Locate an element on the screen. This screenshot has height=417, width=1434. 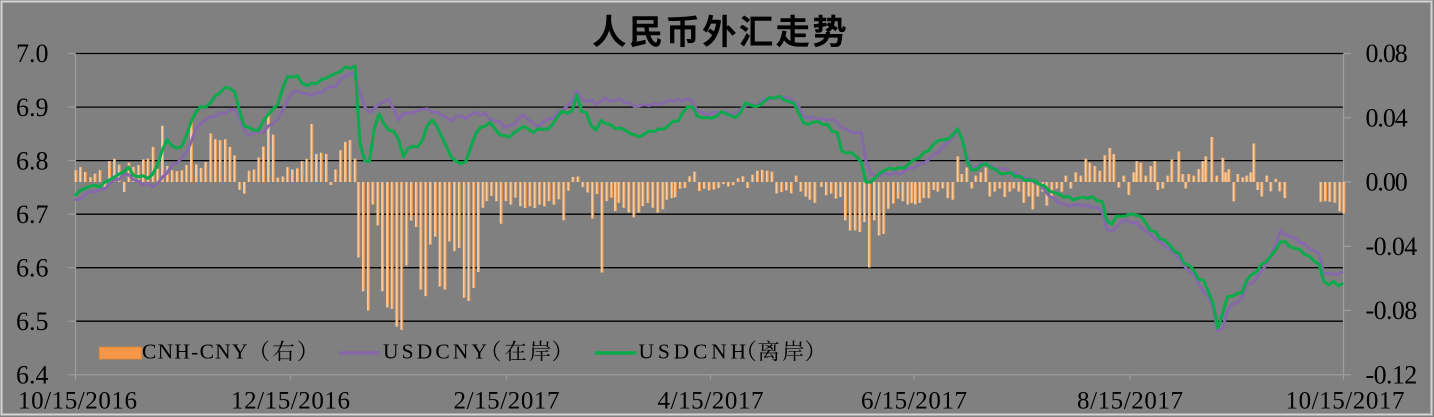
svg-text: 8/15/2017 is located at coordinates (1130, 401).